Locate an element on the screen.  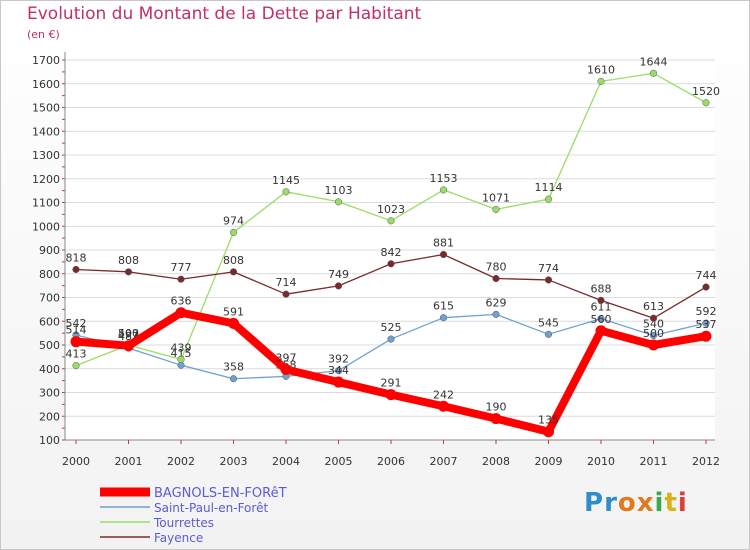
data-label: 1610 is located at coordinates (601, 69).